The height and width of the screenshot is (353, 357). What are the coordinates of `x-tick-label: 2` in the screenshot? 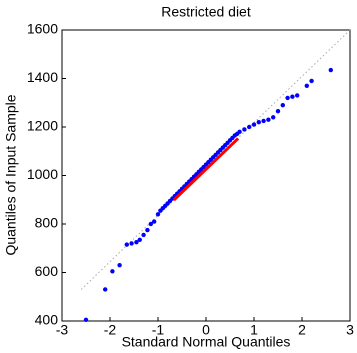 It's located at (302, 330).